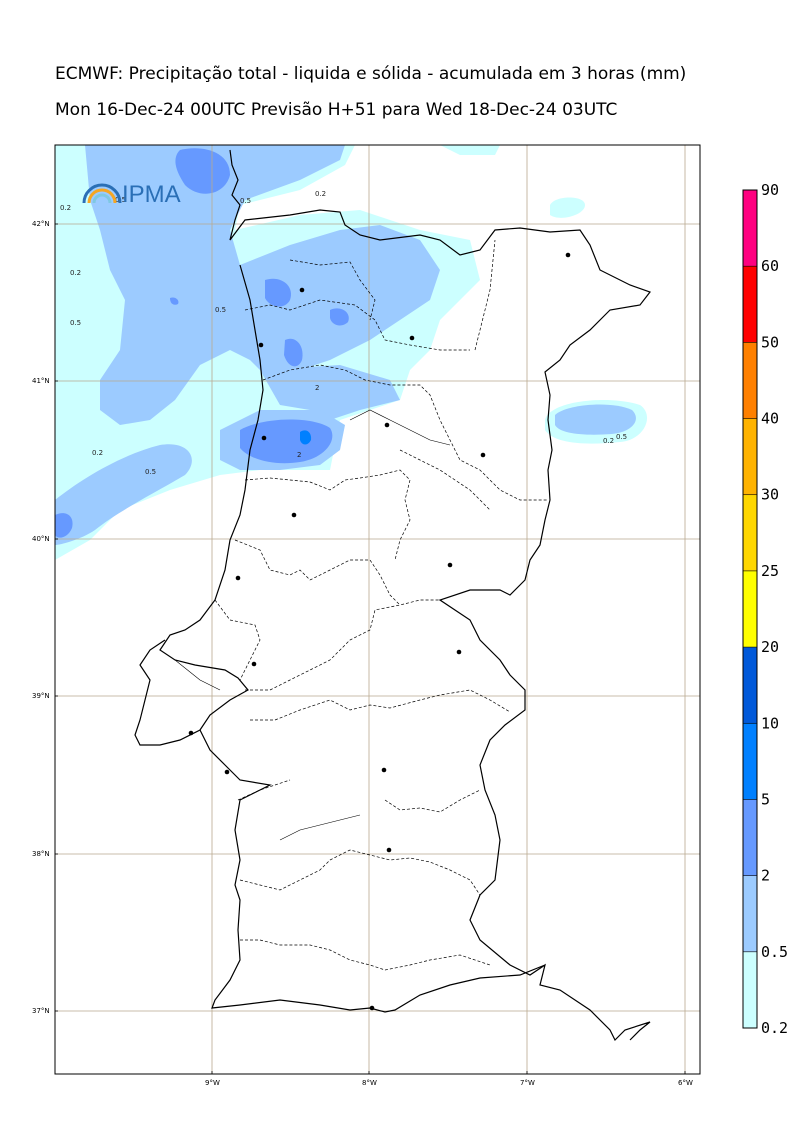  Describe the element at coordinates (765, 799) in the screenshot. I see `colorbar-label: 5` at that location.